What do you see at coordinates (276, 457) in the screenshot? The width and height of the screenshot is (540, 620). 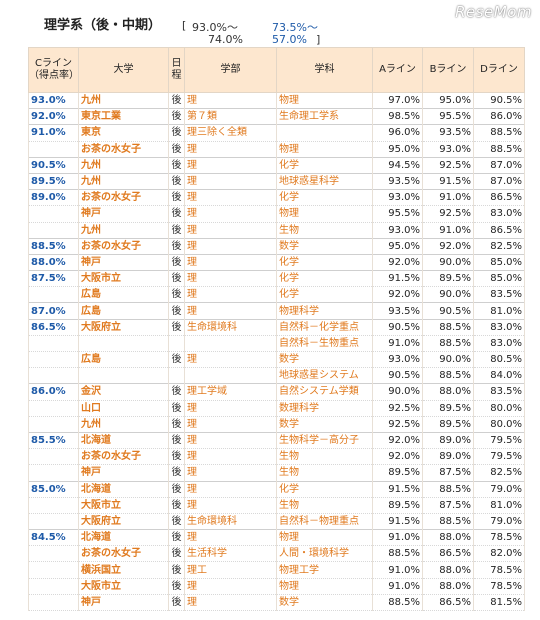 I see `table-row: お茶の水女子後理生物 92.0% 89.0% 79.5%` at bounding box center [276, 457].